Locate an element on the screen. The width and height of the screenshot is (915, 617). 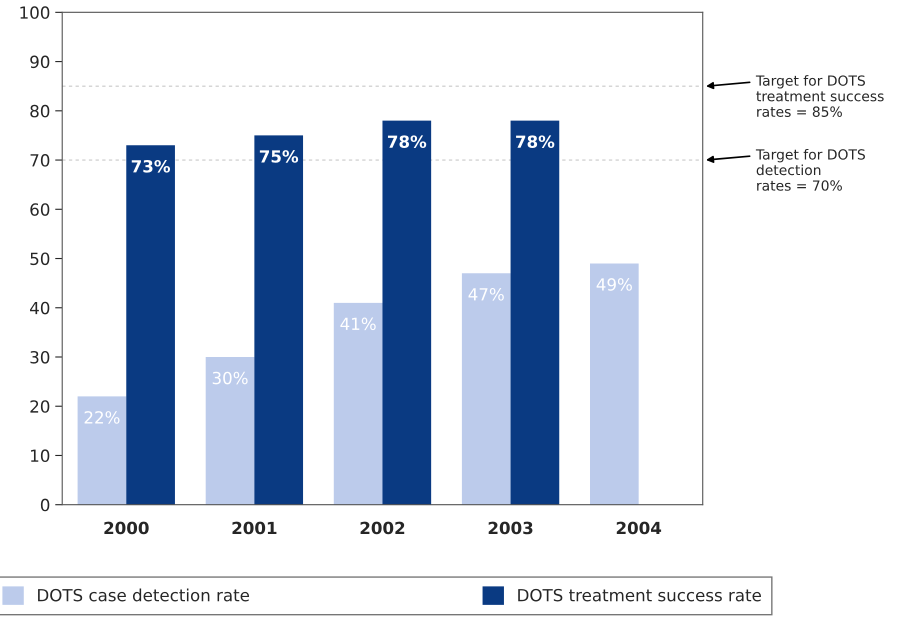
ref-line-label: Target for DOTS detection rates = 70% is located at coordinates (810, 169).